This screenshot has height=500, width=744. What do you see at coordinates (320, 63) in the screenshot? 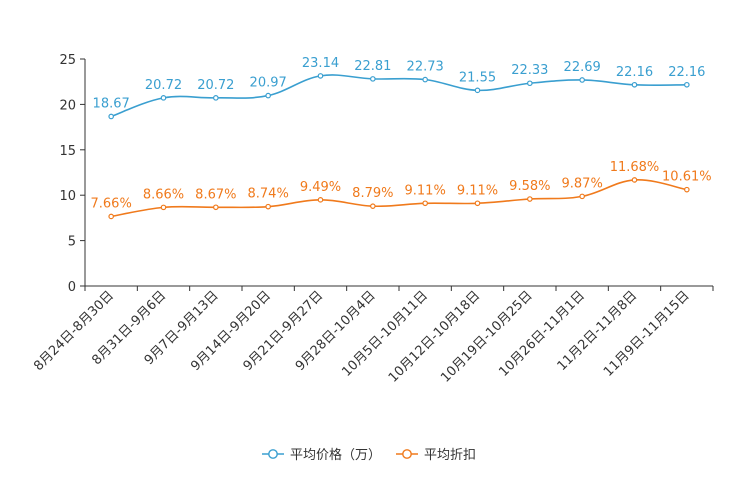
I see `data-label: 23.14` at bounding box center [320, 63].